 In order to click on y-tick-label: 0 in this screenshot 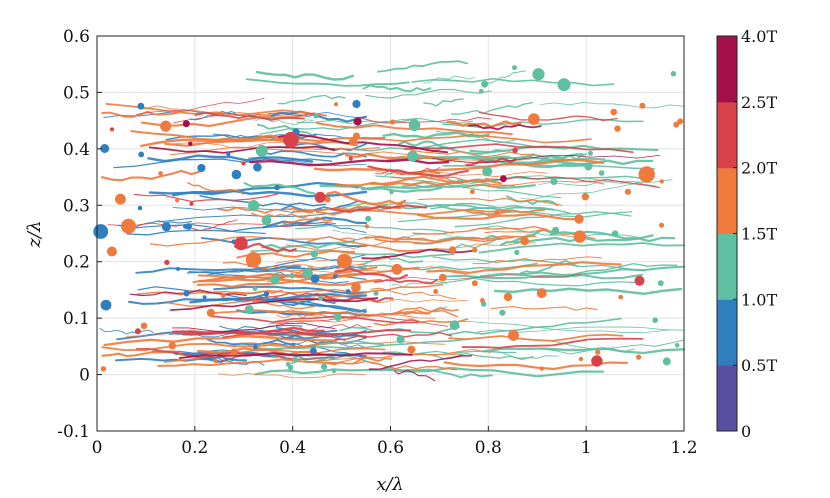, I will do `click(84, 376)`.